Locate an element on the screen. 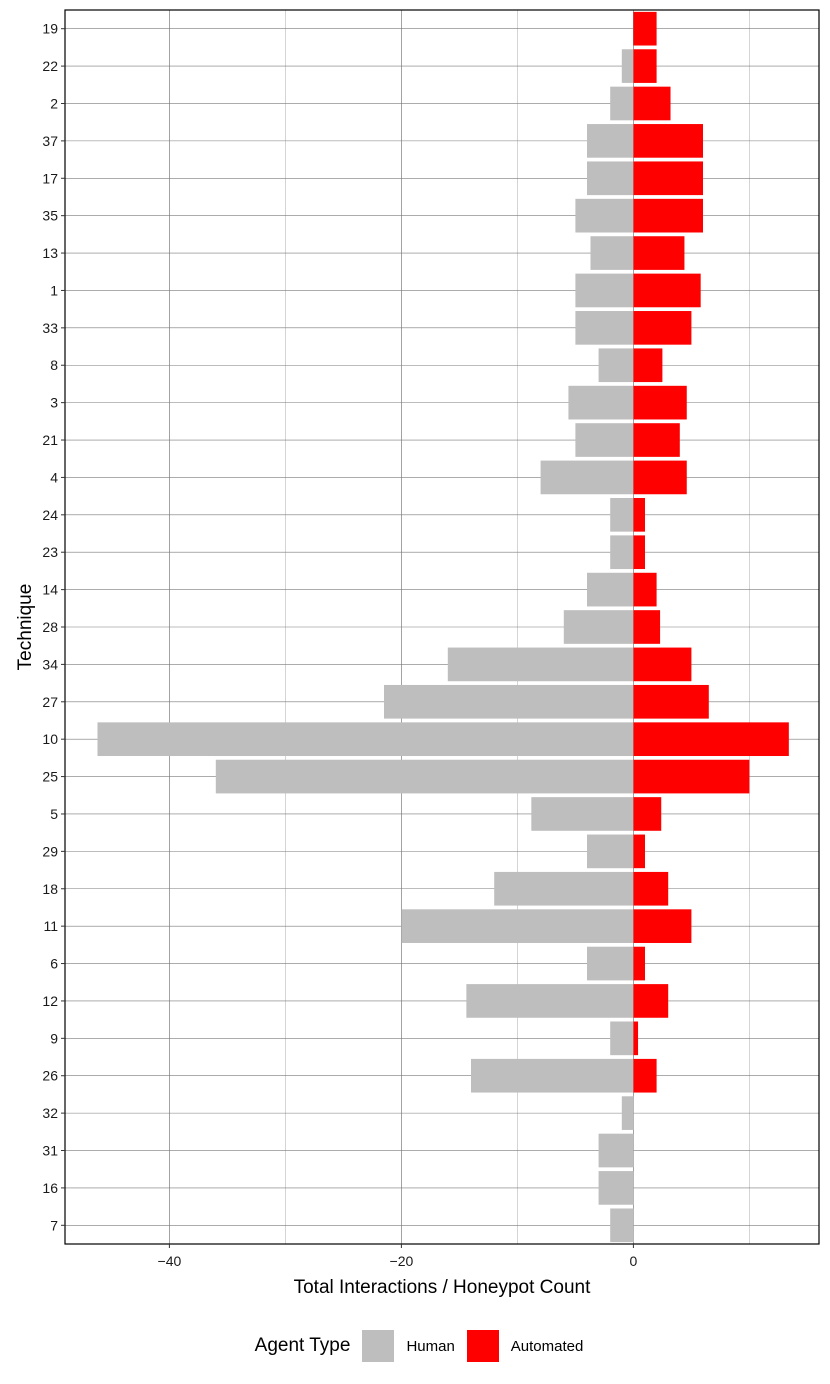 This screenshot has height=1384, width=830. y-tick-label: 10 is located at coordinates (50, 739).